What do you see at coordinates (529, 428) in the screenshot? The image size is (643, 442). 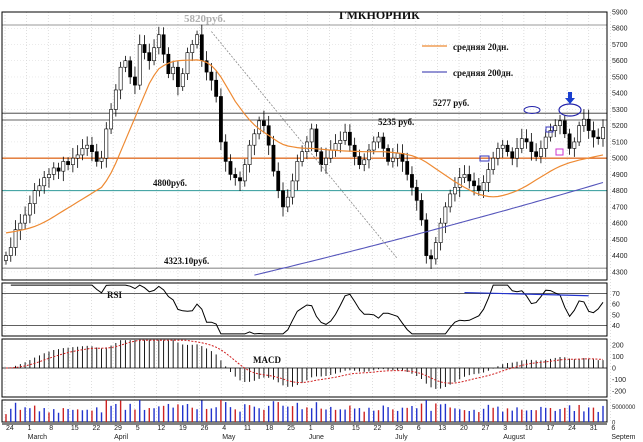 I see `date-tick-label: 10` at bounding box center [529, 428].